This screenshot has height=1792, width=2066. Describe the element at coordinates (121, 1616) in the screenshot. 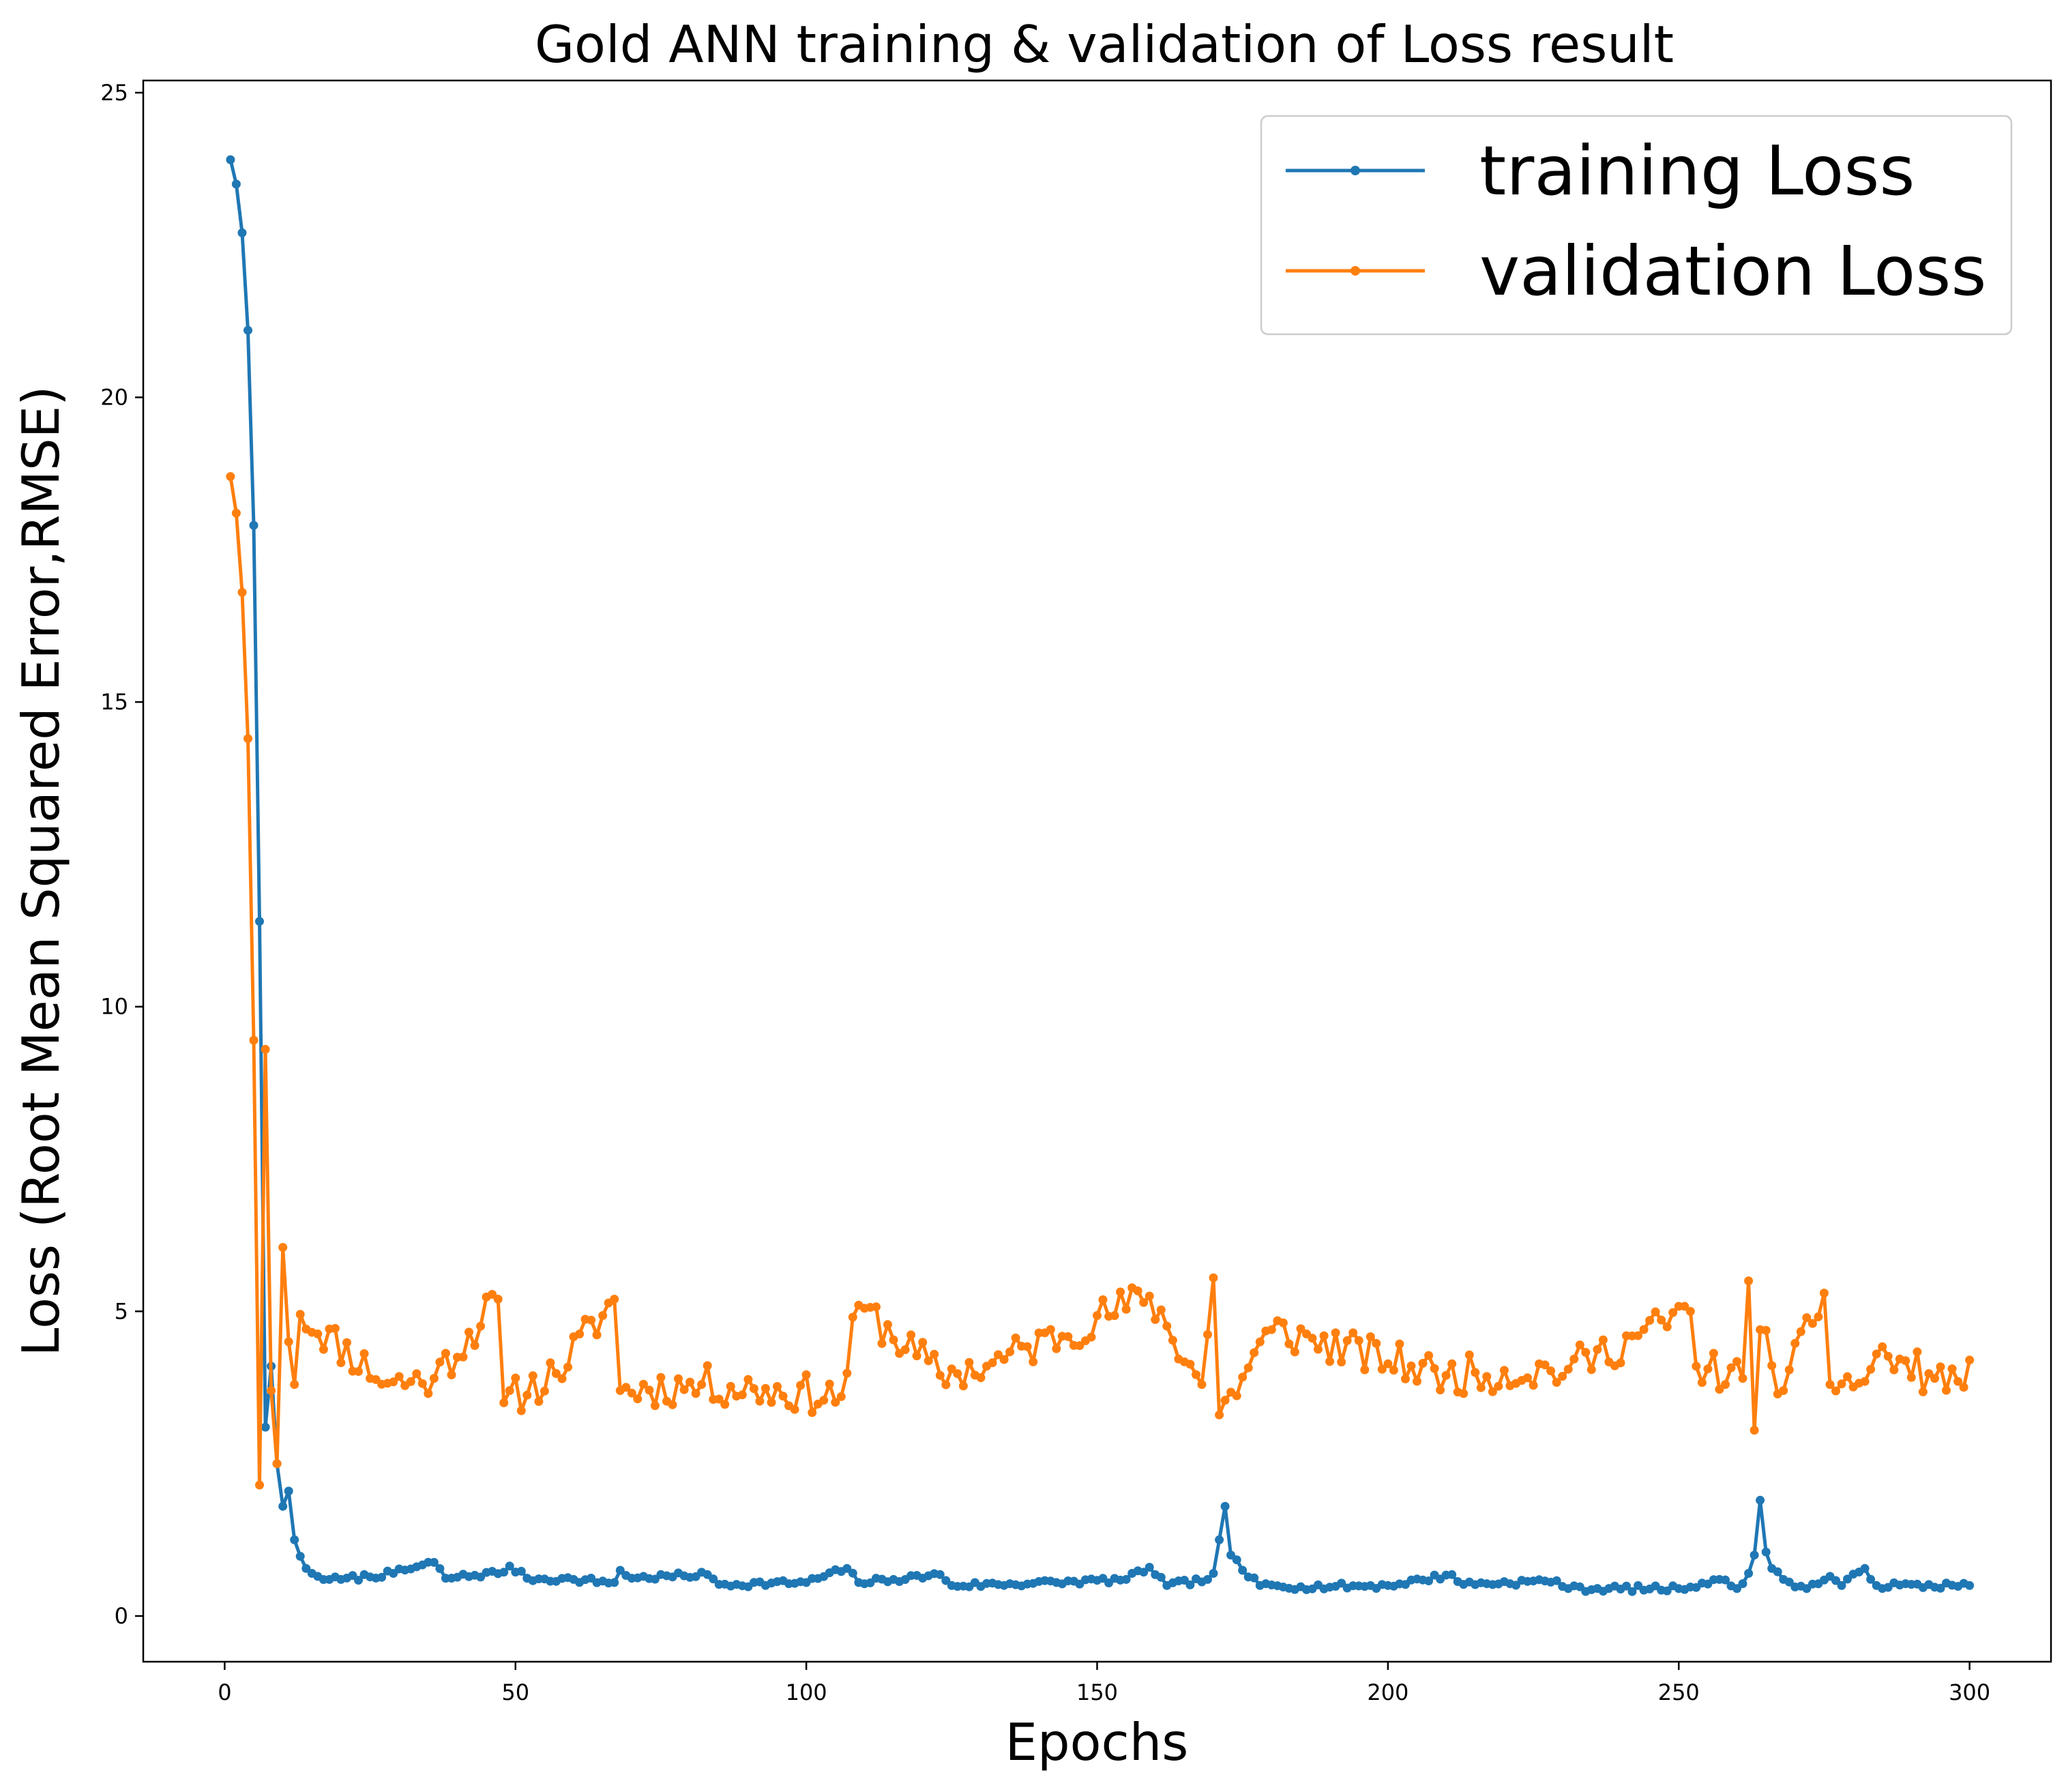

I see `y-tick-label: 0` at that location.